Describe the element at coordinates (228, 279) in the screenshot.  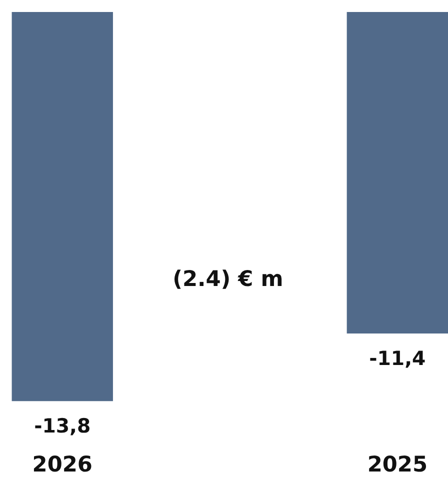
I see `annotation: (2.4) € m` at that location.